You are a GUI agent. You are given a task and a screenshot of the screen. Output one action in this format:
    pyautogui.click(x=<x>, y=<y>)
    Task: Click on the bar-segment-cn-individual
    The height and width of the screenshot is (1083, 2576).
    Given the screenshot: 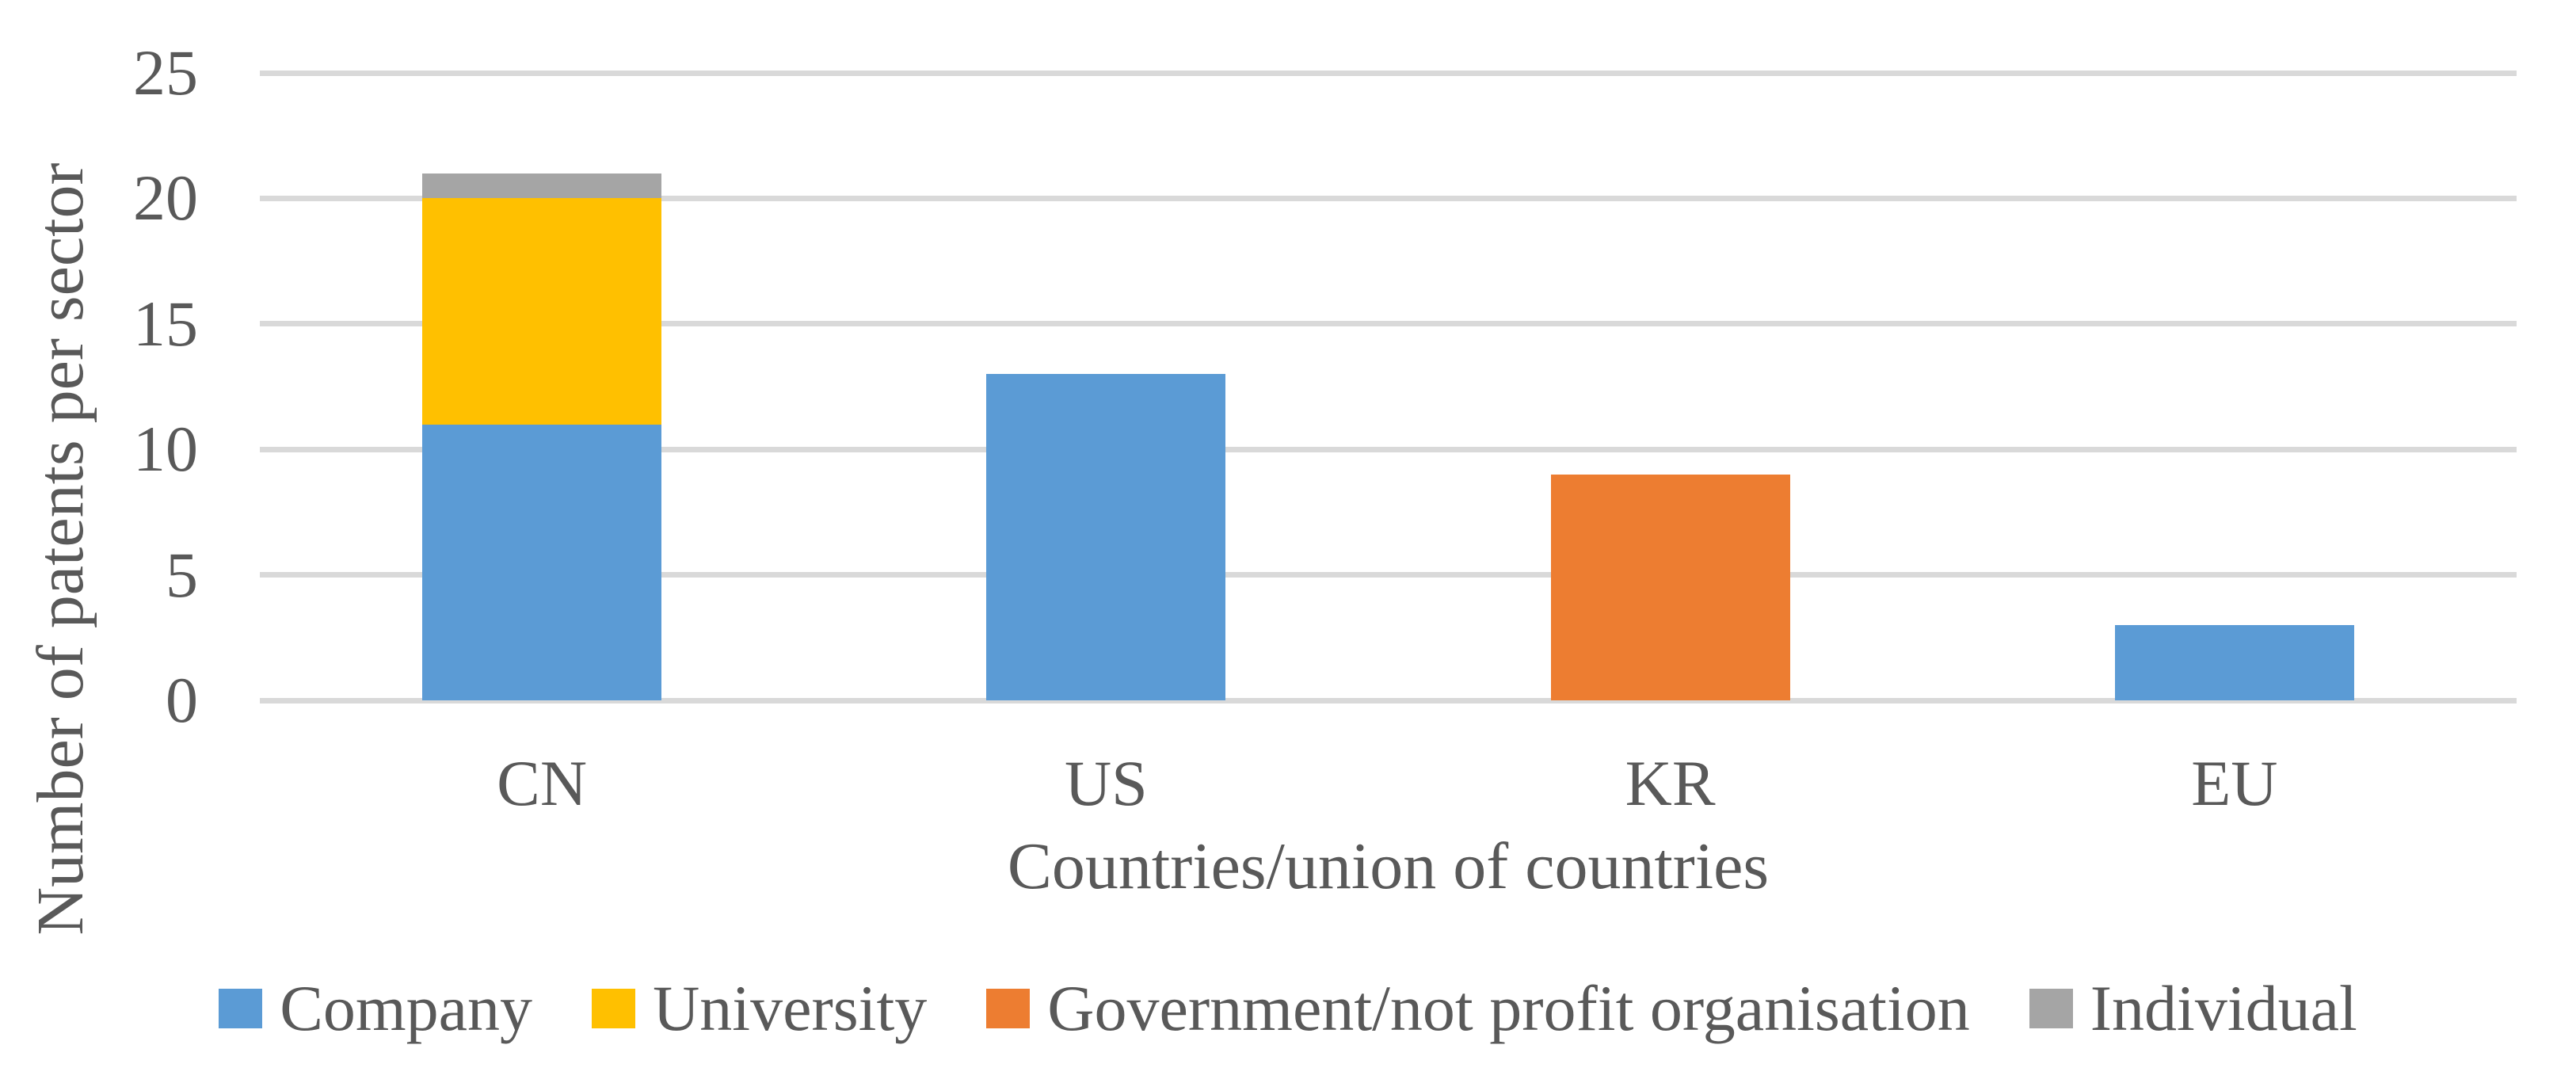 What is the action you would take?
    pyautogui.click(x=542, y=186)
    